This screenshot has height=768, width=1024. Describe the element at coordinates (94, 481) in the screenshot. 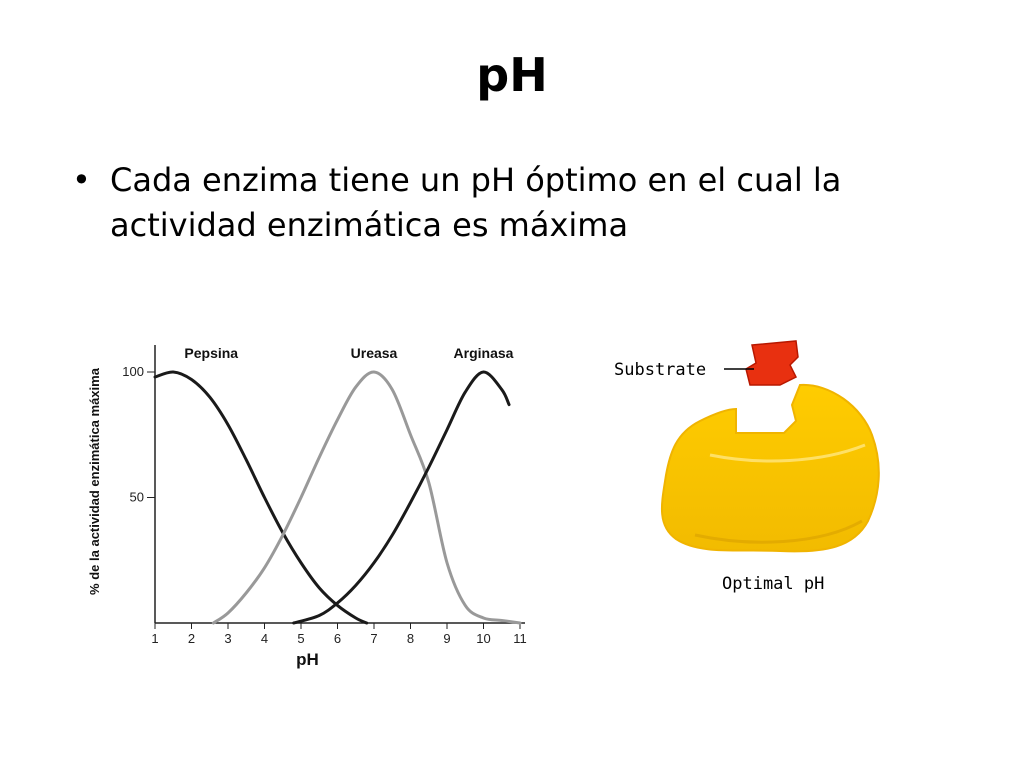

I see `y-axis-label: % de la actividad enzimática máxima` at that location.